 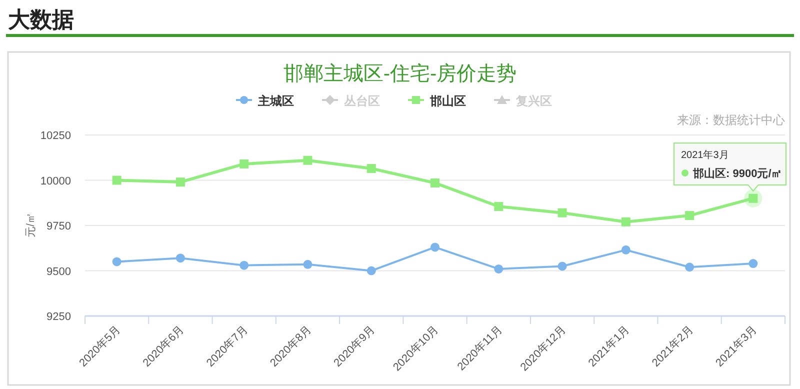 I want to click on legend: 主城区, so click(x=276, y=101).